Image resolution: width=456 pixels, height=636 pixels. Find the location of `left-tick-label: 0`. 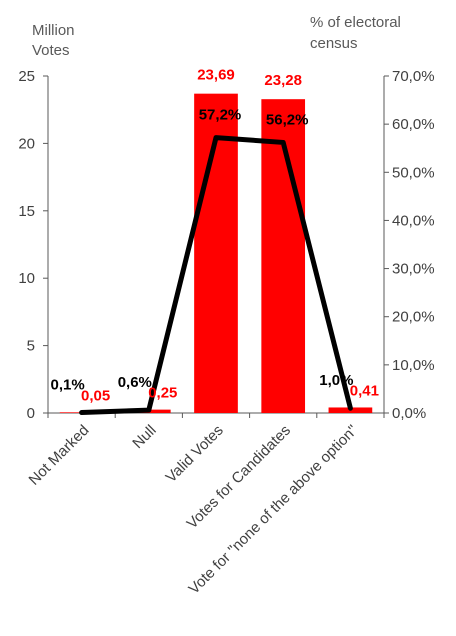

left-tick-label: 0 is located at coordinates (31, 413).